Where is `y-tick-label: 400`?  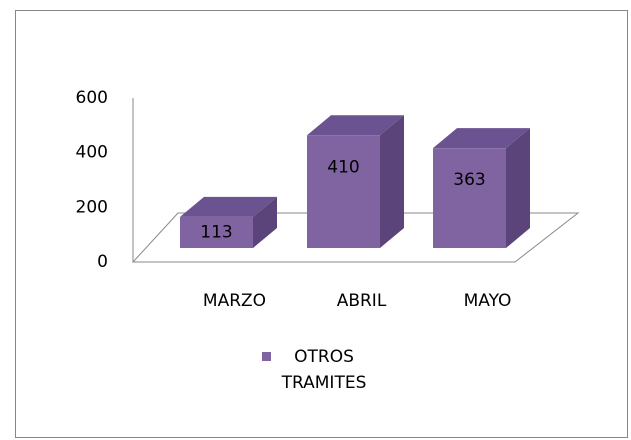
y-tick-label: 400 is located at coordinates (92, 153).